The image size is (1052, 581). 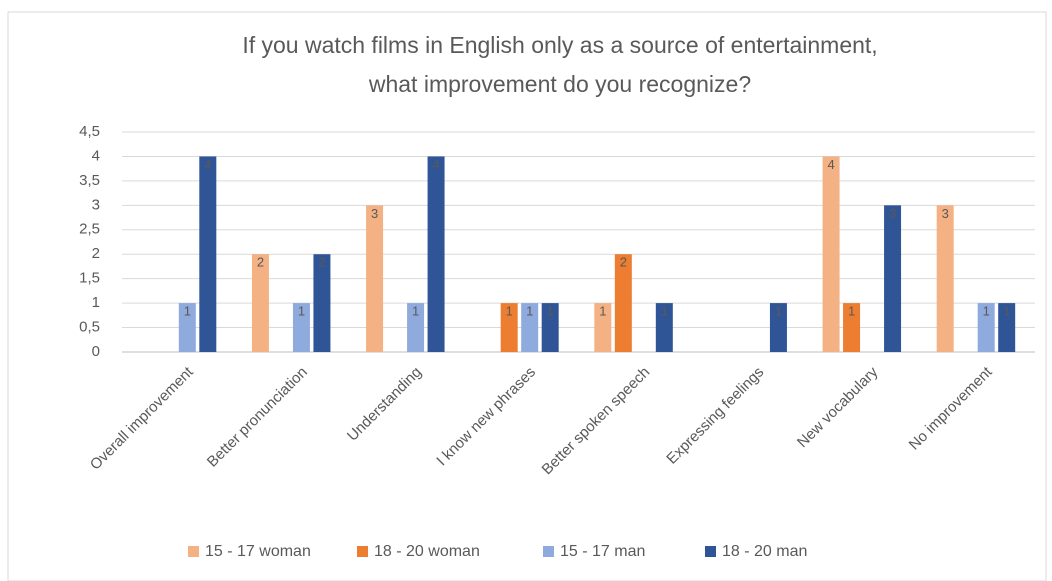 I want to click on y-tick-label: 1, so click(x=96, y=302).